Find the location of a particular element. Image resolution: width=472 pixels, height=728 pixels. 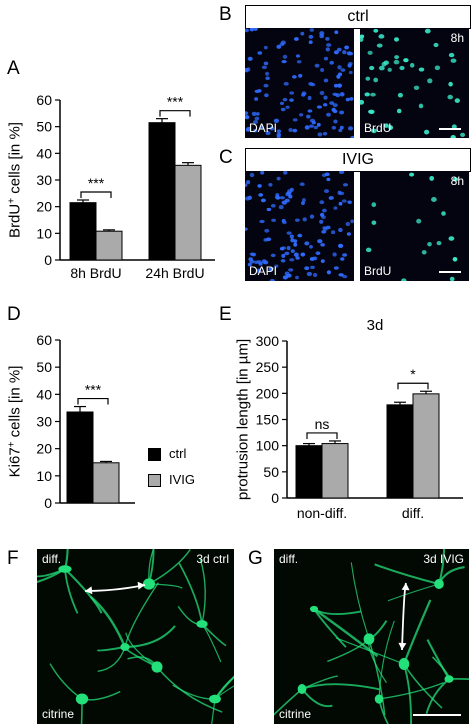

micrograph-c-dapi: DAPI is located at coordinates (299, 226).